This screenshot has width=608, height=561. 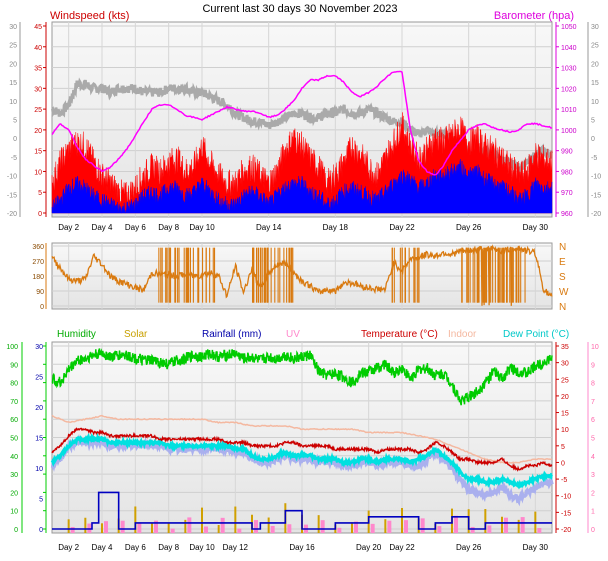 What do you see at coordinates (336, 227) in the screenshot?
I see `x-tick-label: Day 18` at bounding box center [336, 227].